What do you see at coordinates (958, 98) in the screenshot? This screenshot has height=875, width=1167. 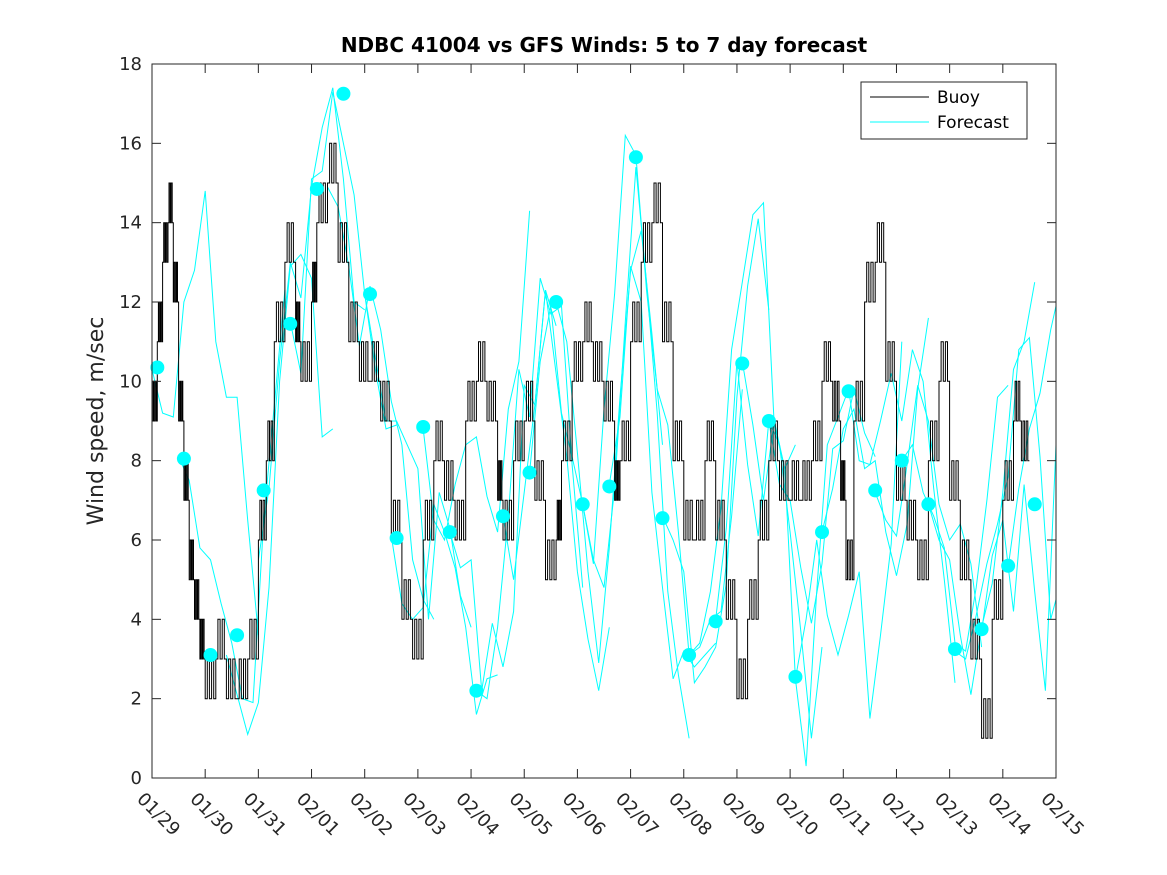 I see `legend-buoy-label: Buoy` at bounding box center [958, 98].